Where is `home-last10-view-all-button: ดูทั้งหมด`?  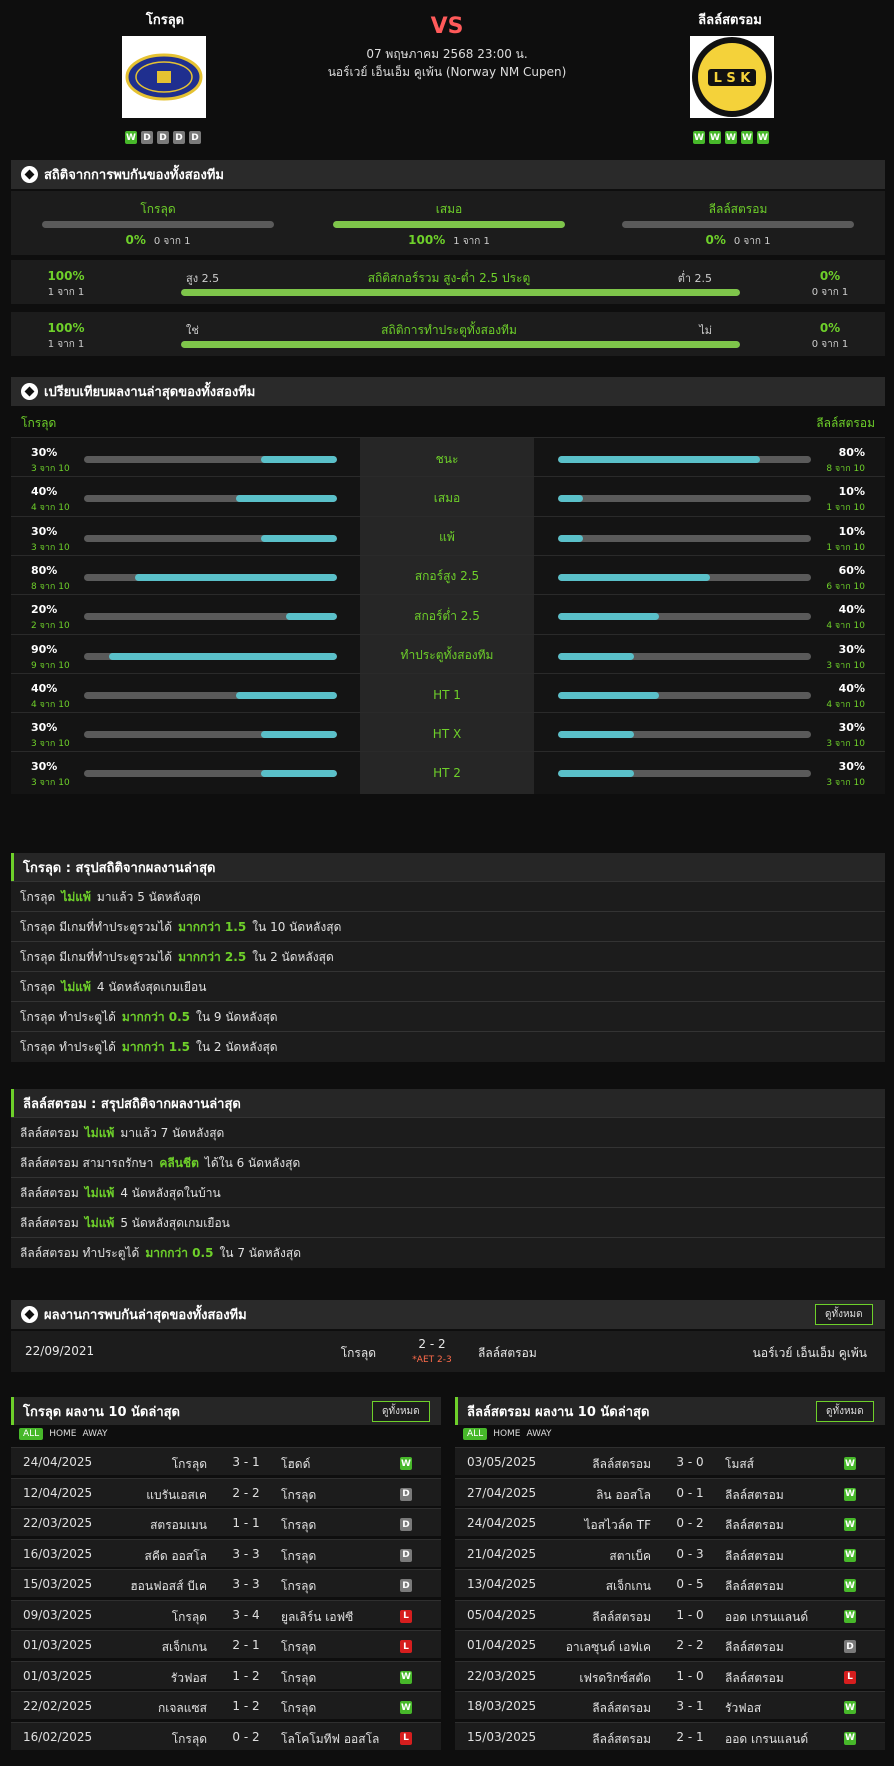 home-last10-view-all-button: ดูทั้งหมด is located at coordinates (401, 1411).